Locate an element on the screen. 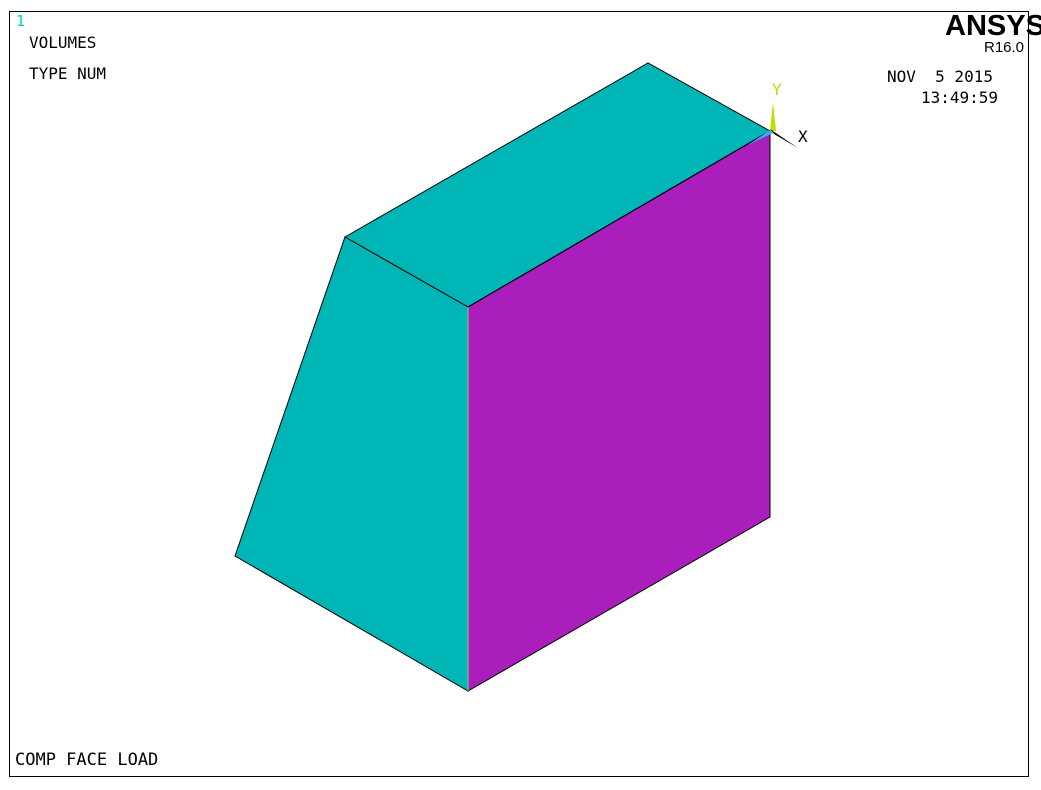 The width and height of the screenshot is (1041, 790). volume-left-face is located at coordinates (351, 464).